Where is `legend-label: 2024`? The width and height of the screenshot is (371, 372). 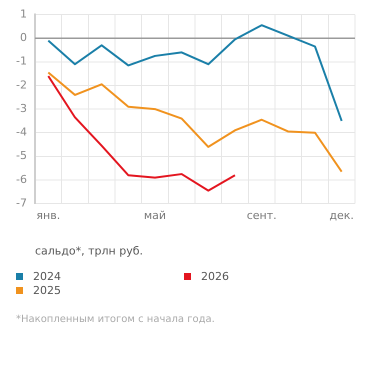
legend-label: 2024 is located at coordinates (47, 276).